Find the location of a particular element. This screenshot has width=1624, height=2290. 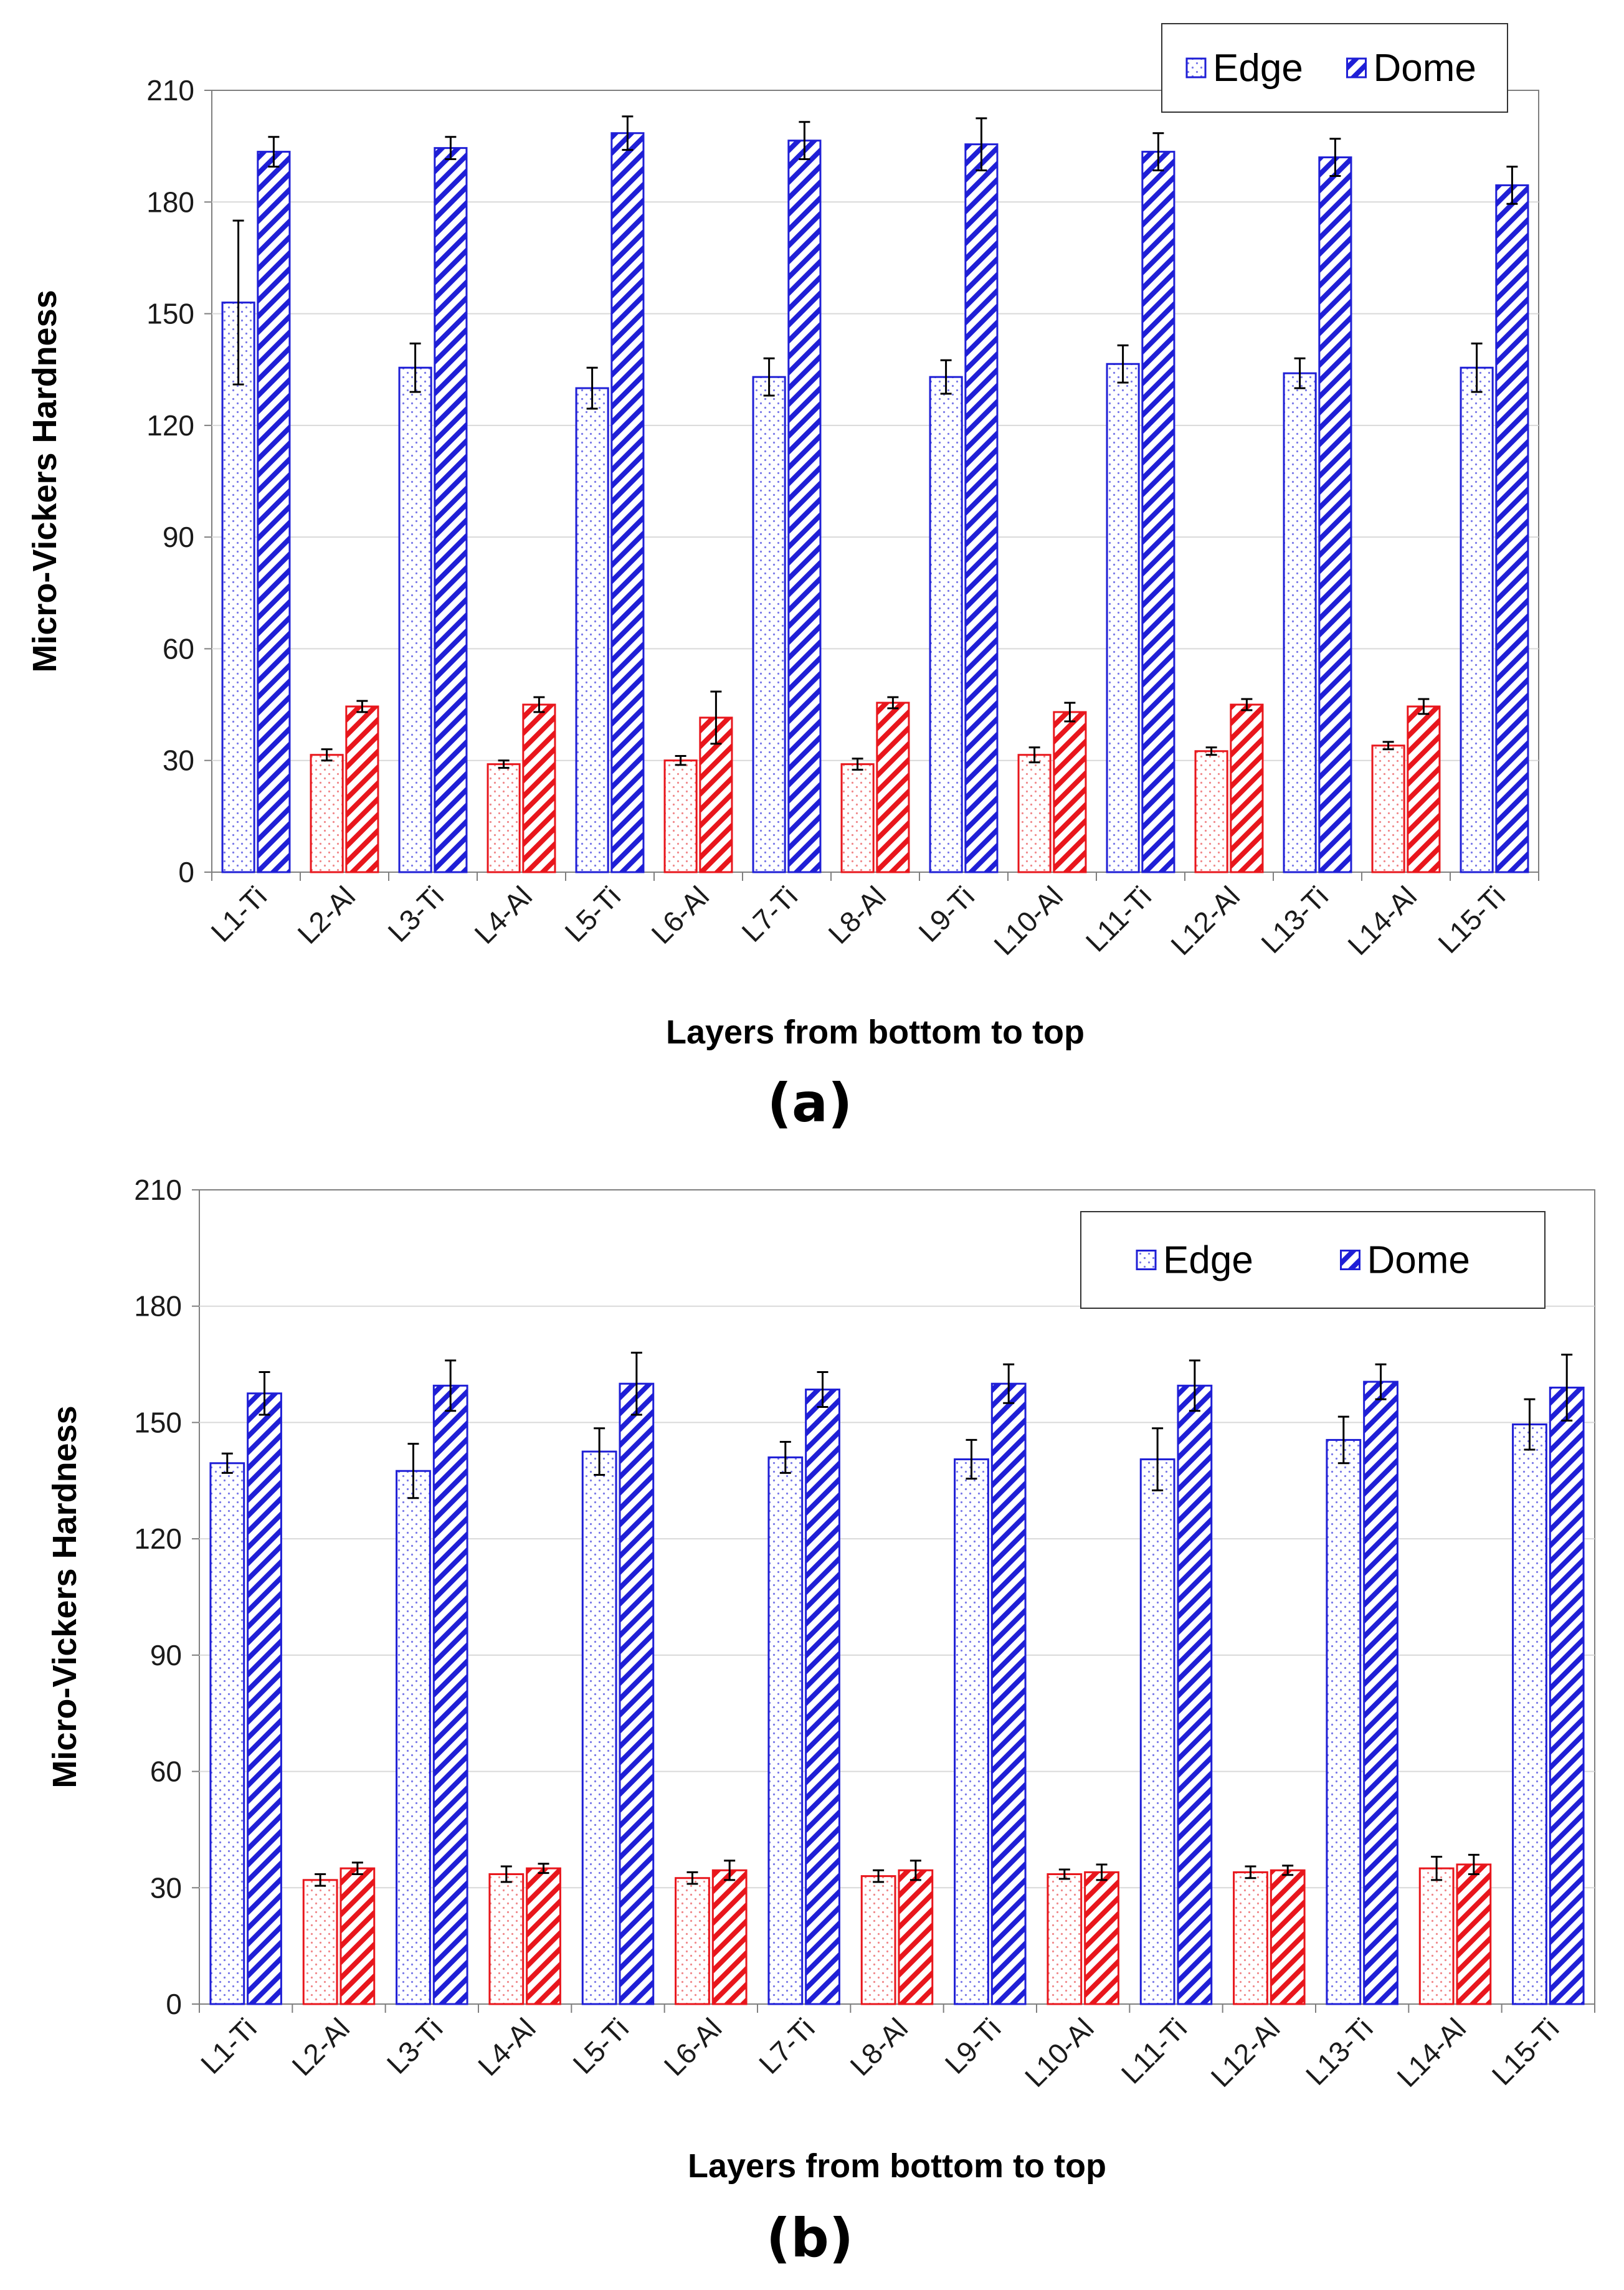

x-tick-label: L15-Ti is located at coordinates (1525, 2051).